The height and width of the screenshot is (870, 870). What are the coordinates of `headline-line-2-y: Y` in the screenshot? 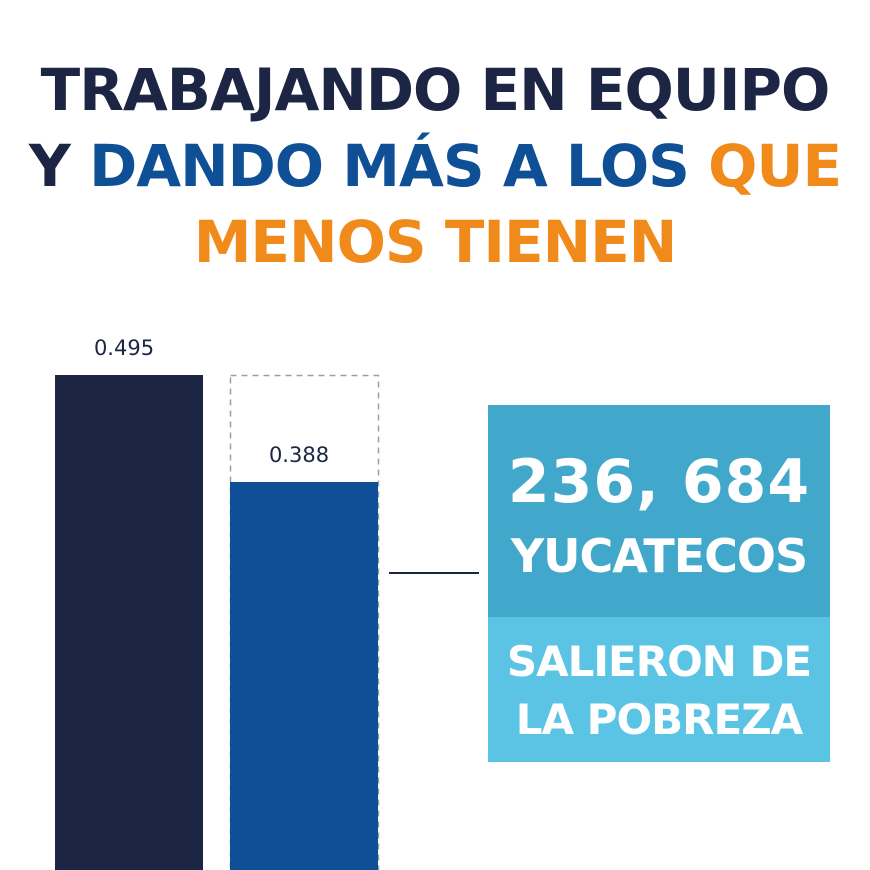 It's located at (49, 166).